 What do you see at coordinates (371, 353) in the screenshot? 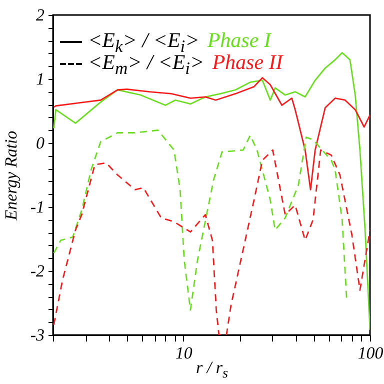
I see `x-tick-label: 100` at bounding box center [371, 353].